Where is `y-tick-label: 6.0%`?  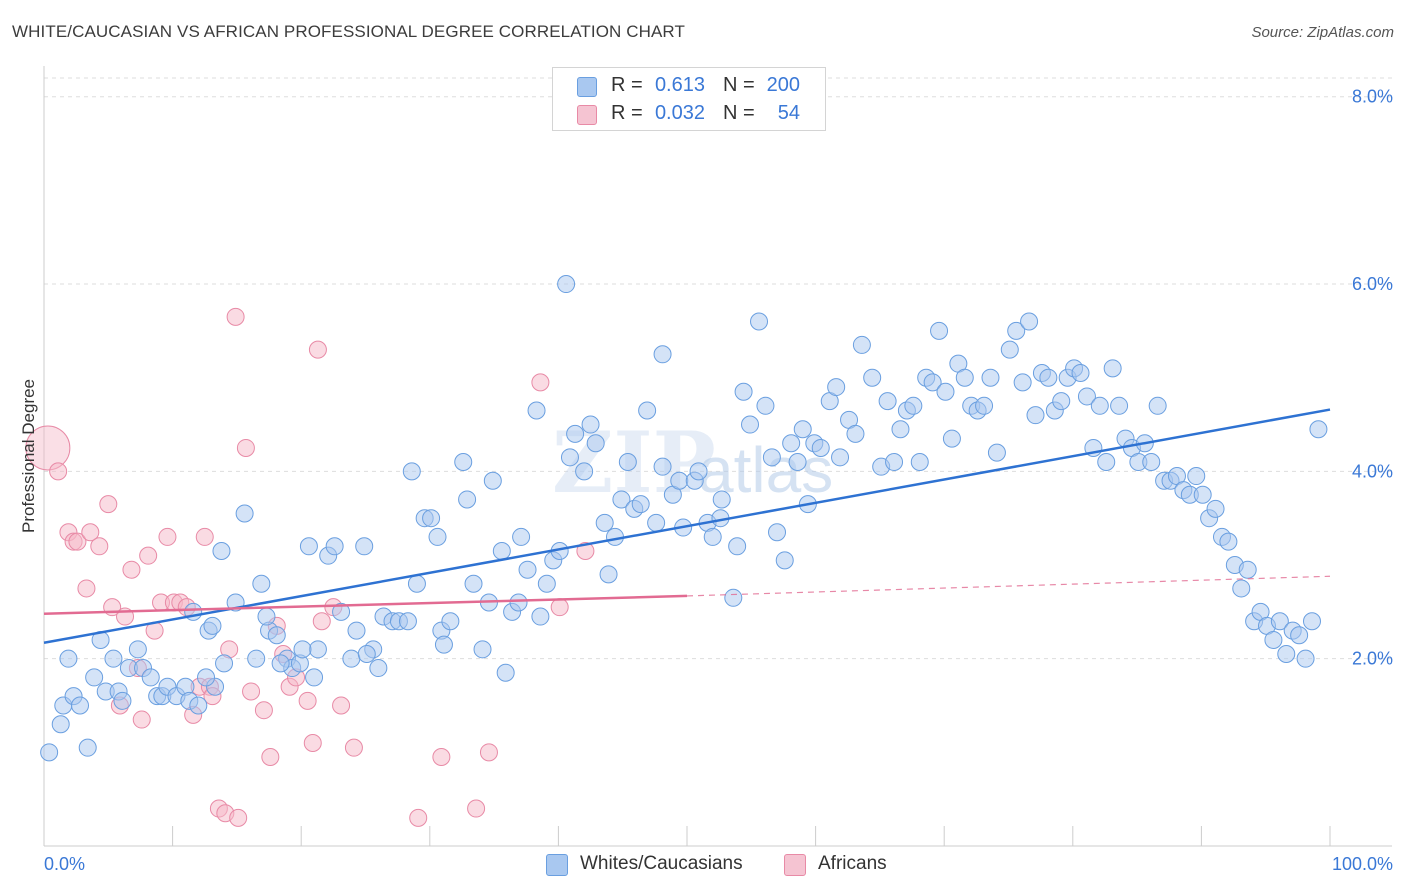
y-tick-label: 6.0% is located at coordinates (1372, 284).